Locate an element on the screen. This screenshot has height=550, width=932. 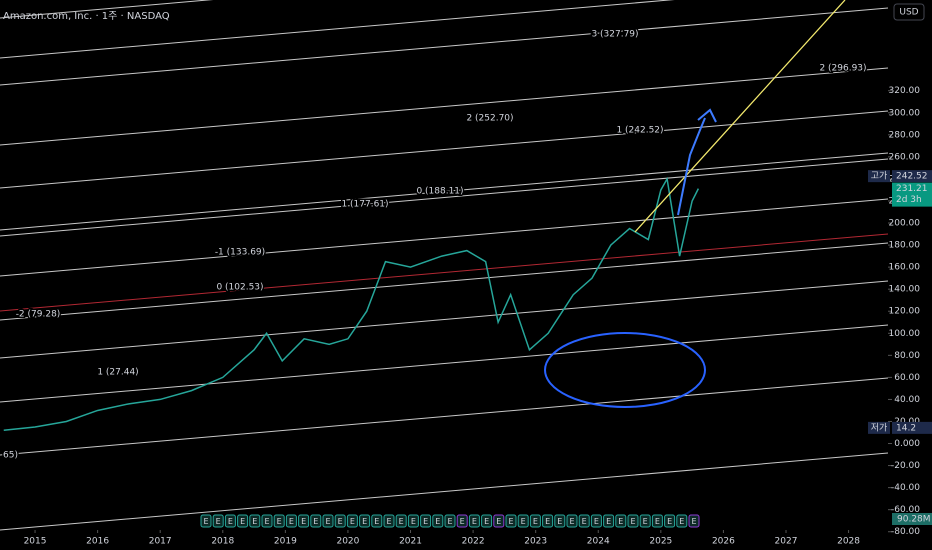
fib-label: 1 (177.61) is located at coordinates (364, 205).